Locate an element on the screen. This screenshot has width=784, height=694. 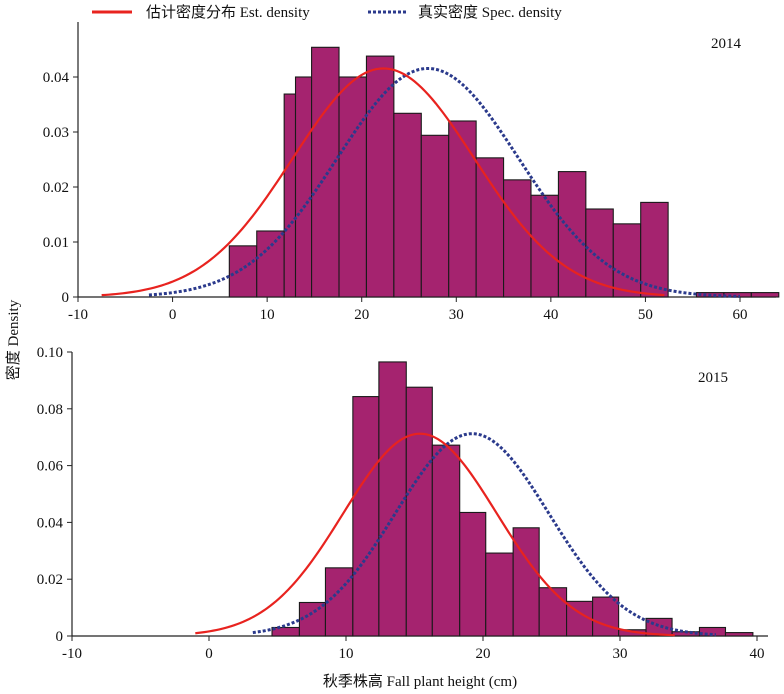
y-tick-label: 0.08 is located at coordinates (50, 410).